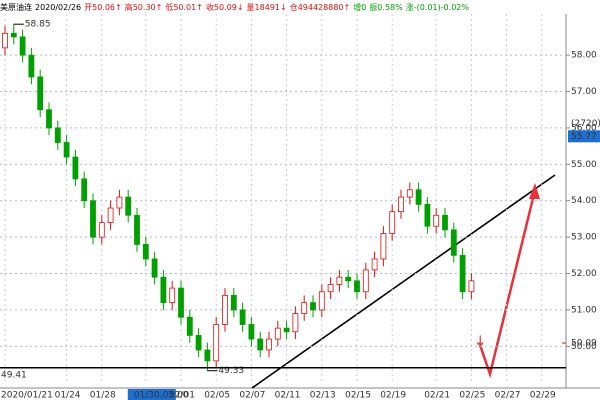 The image size is (600, 400). What do you see at coordinates (323, 395) in the screenshot?
I see `x-tick-label: 02/13` at bounding box center [323, 395].